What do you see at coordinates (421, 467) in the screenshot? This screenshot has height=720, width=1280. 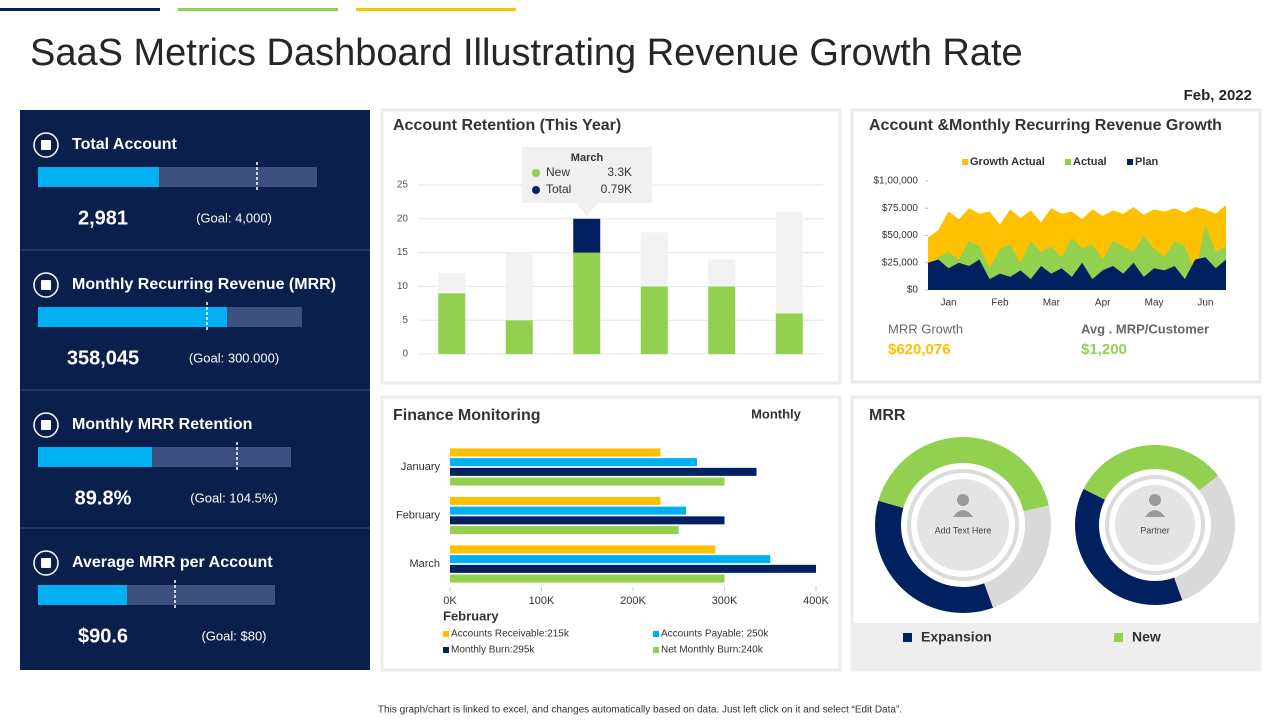 I see `y-tick-label: January` at bounding box center [421, 467].